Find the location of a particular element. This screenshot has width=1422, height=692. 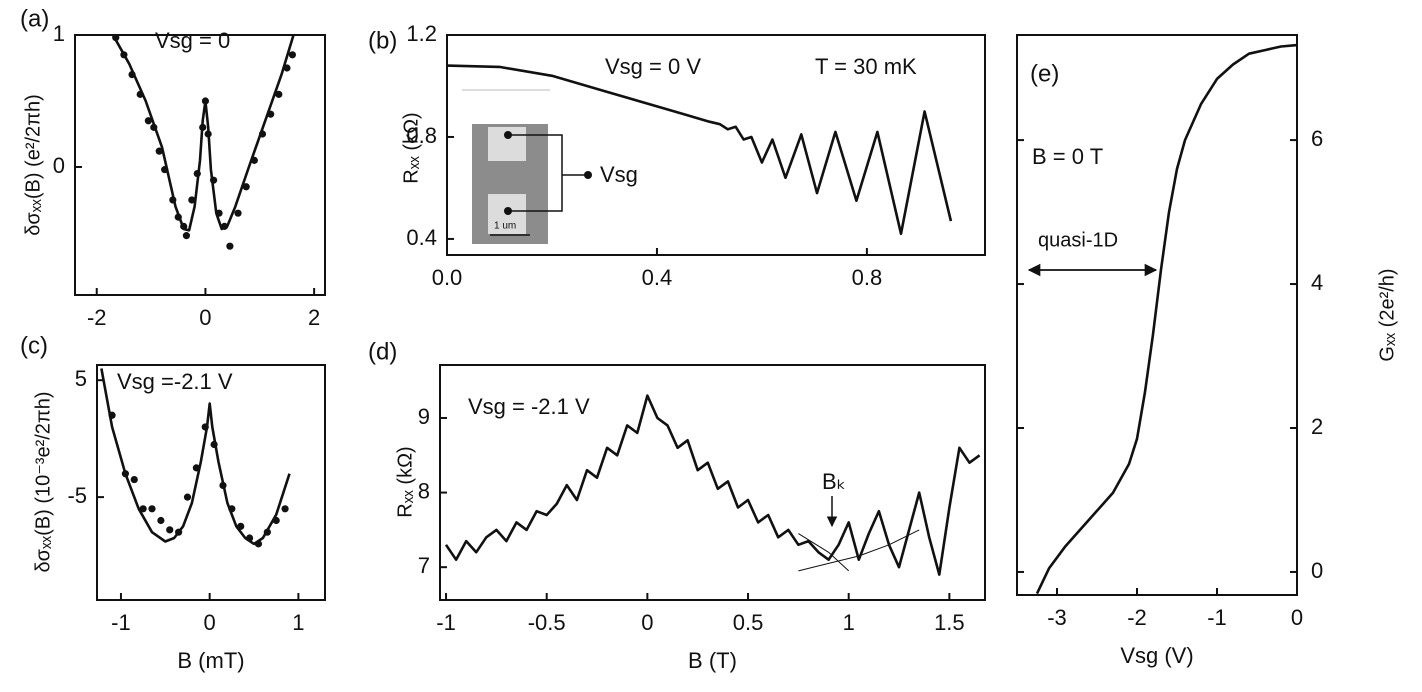

y-tick-label: 8 is located at coordinates (424, 490).